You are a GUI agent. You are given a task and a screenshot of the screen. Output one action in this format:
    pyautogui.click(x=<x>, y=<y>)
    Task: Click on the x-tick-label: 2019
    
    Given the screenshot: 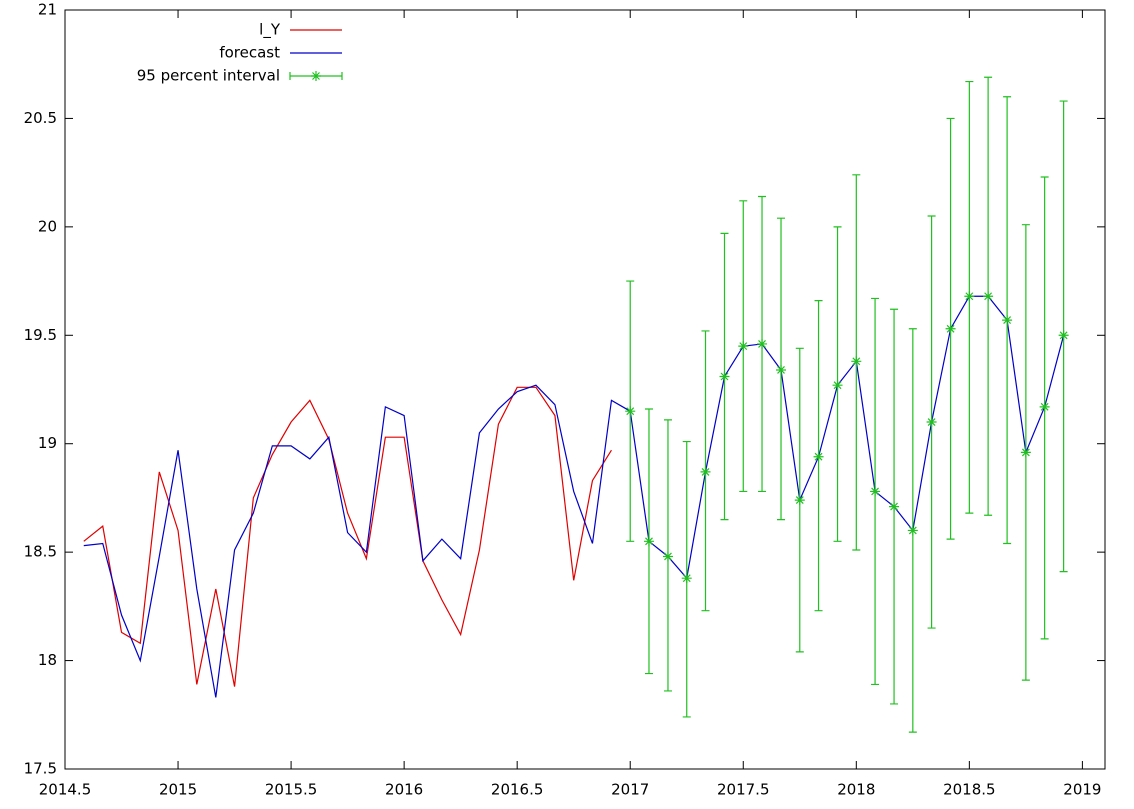 What is the action you would take?
    pyautogui.click(x=1082, y=790)
    